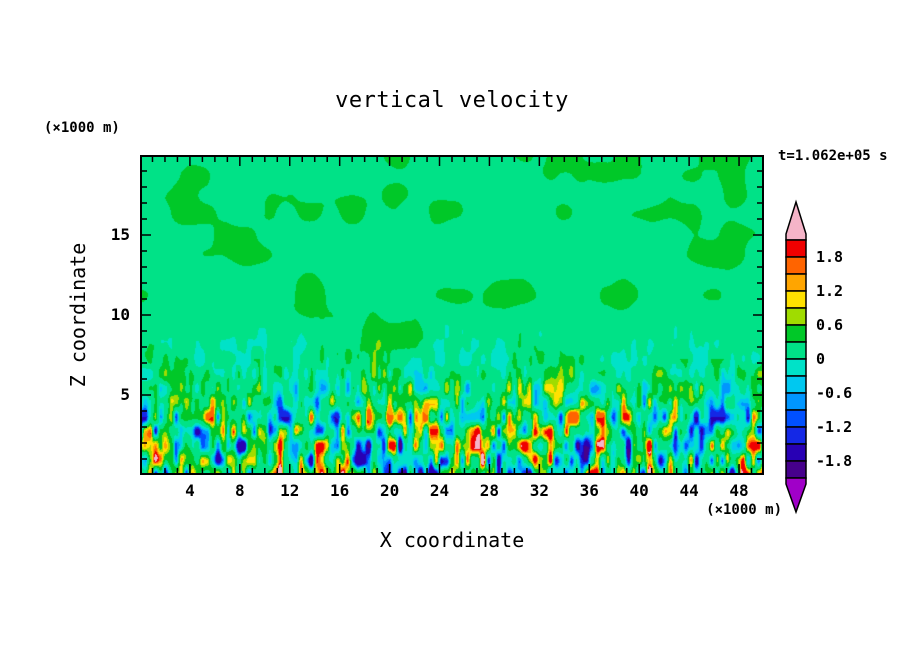  I want to click on x-tick-label: 36, so click(589, 490).